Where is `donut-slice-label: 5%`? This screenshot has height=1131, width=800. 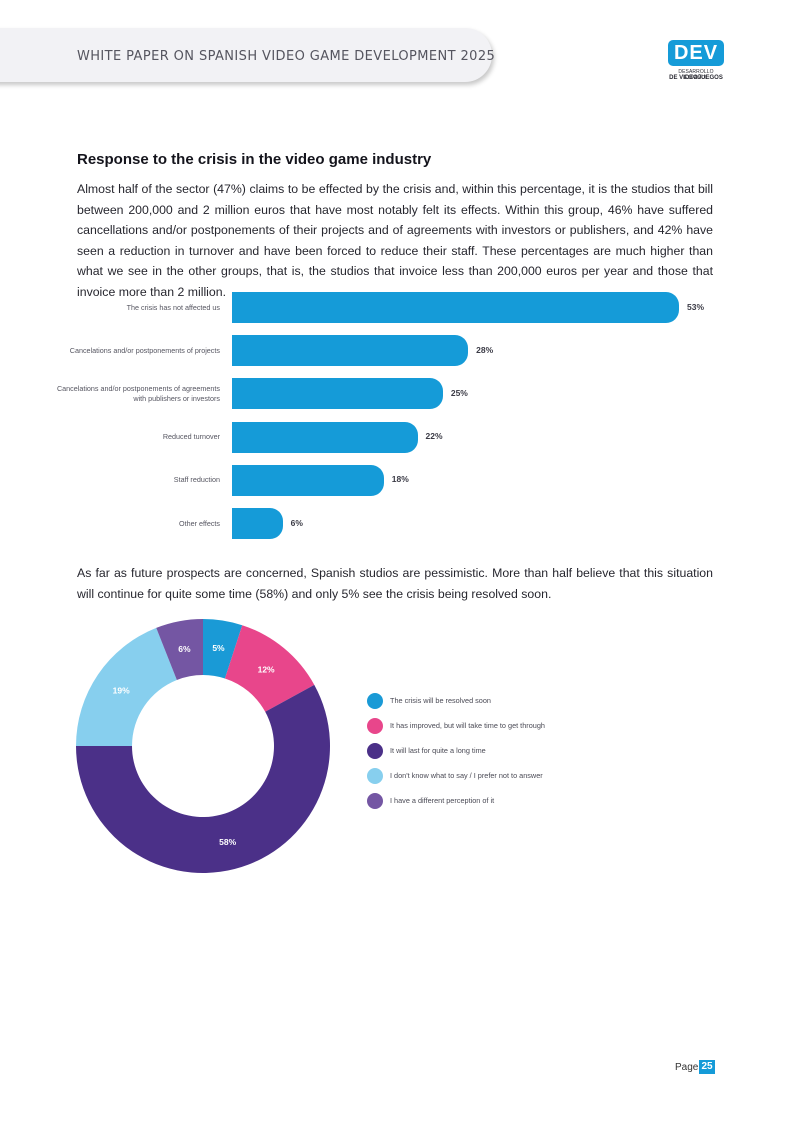
donut-slice-label: 5% is located at coordinates (218, 648).